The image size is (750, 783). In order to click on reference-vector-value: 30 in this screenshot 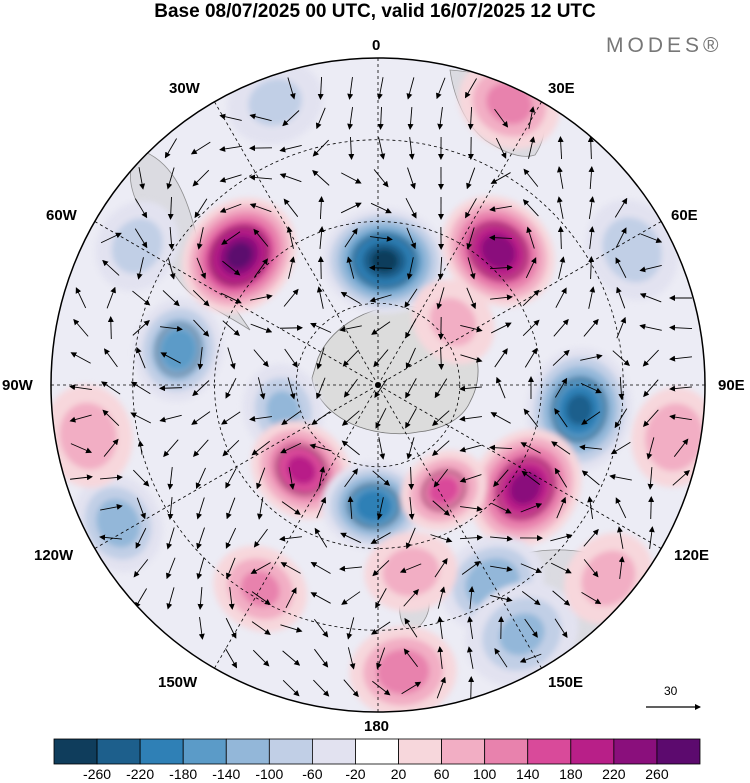, I will do `click(671, 691)`.